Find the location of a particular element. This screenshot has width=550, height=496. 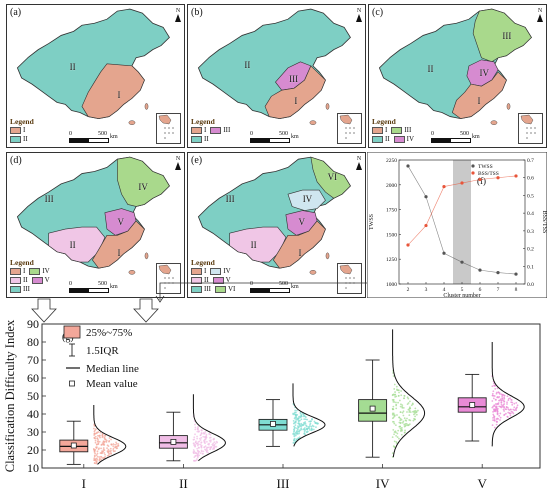

legend-label: BSS/TSS is located at coordinates (488, 174).